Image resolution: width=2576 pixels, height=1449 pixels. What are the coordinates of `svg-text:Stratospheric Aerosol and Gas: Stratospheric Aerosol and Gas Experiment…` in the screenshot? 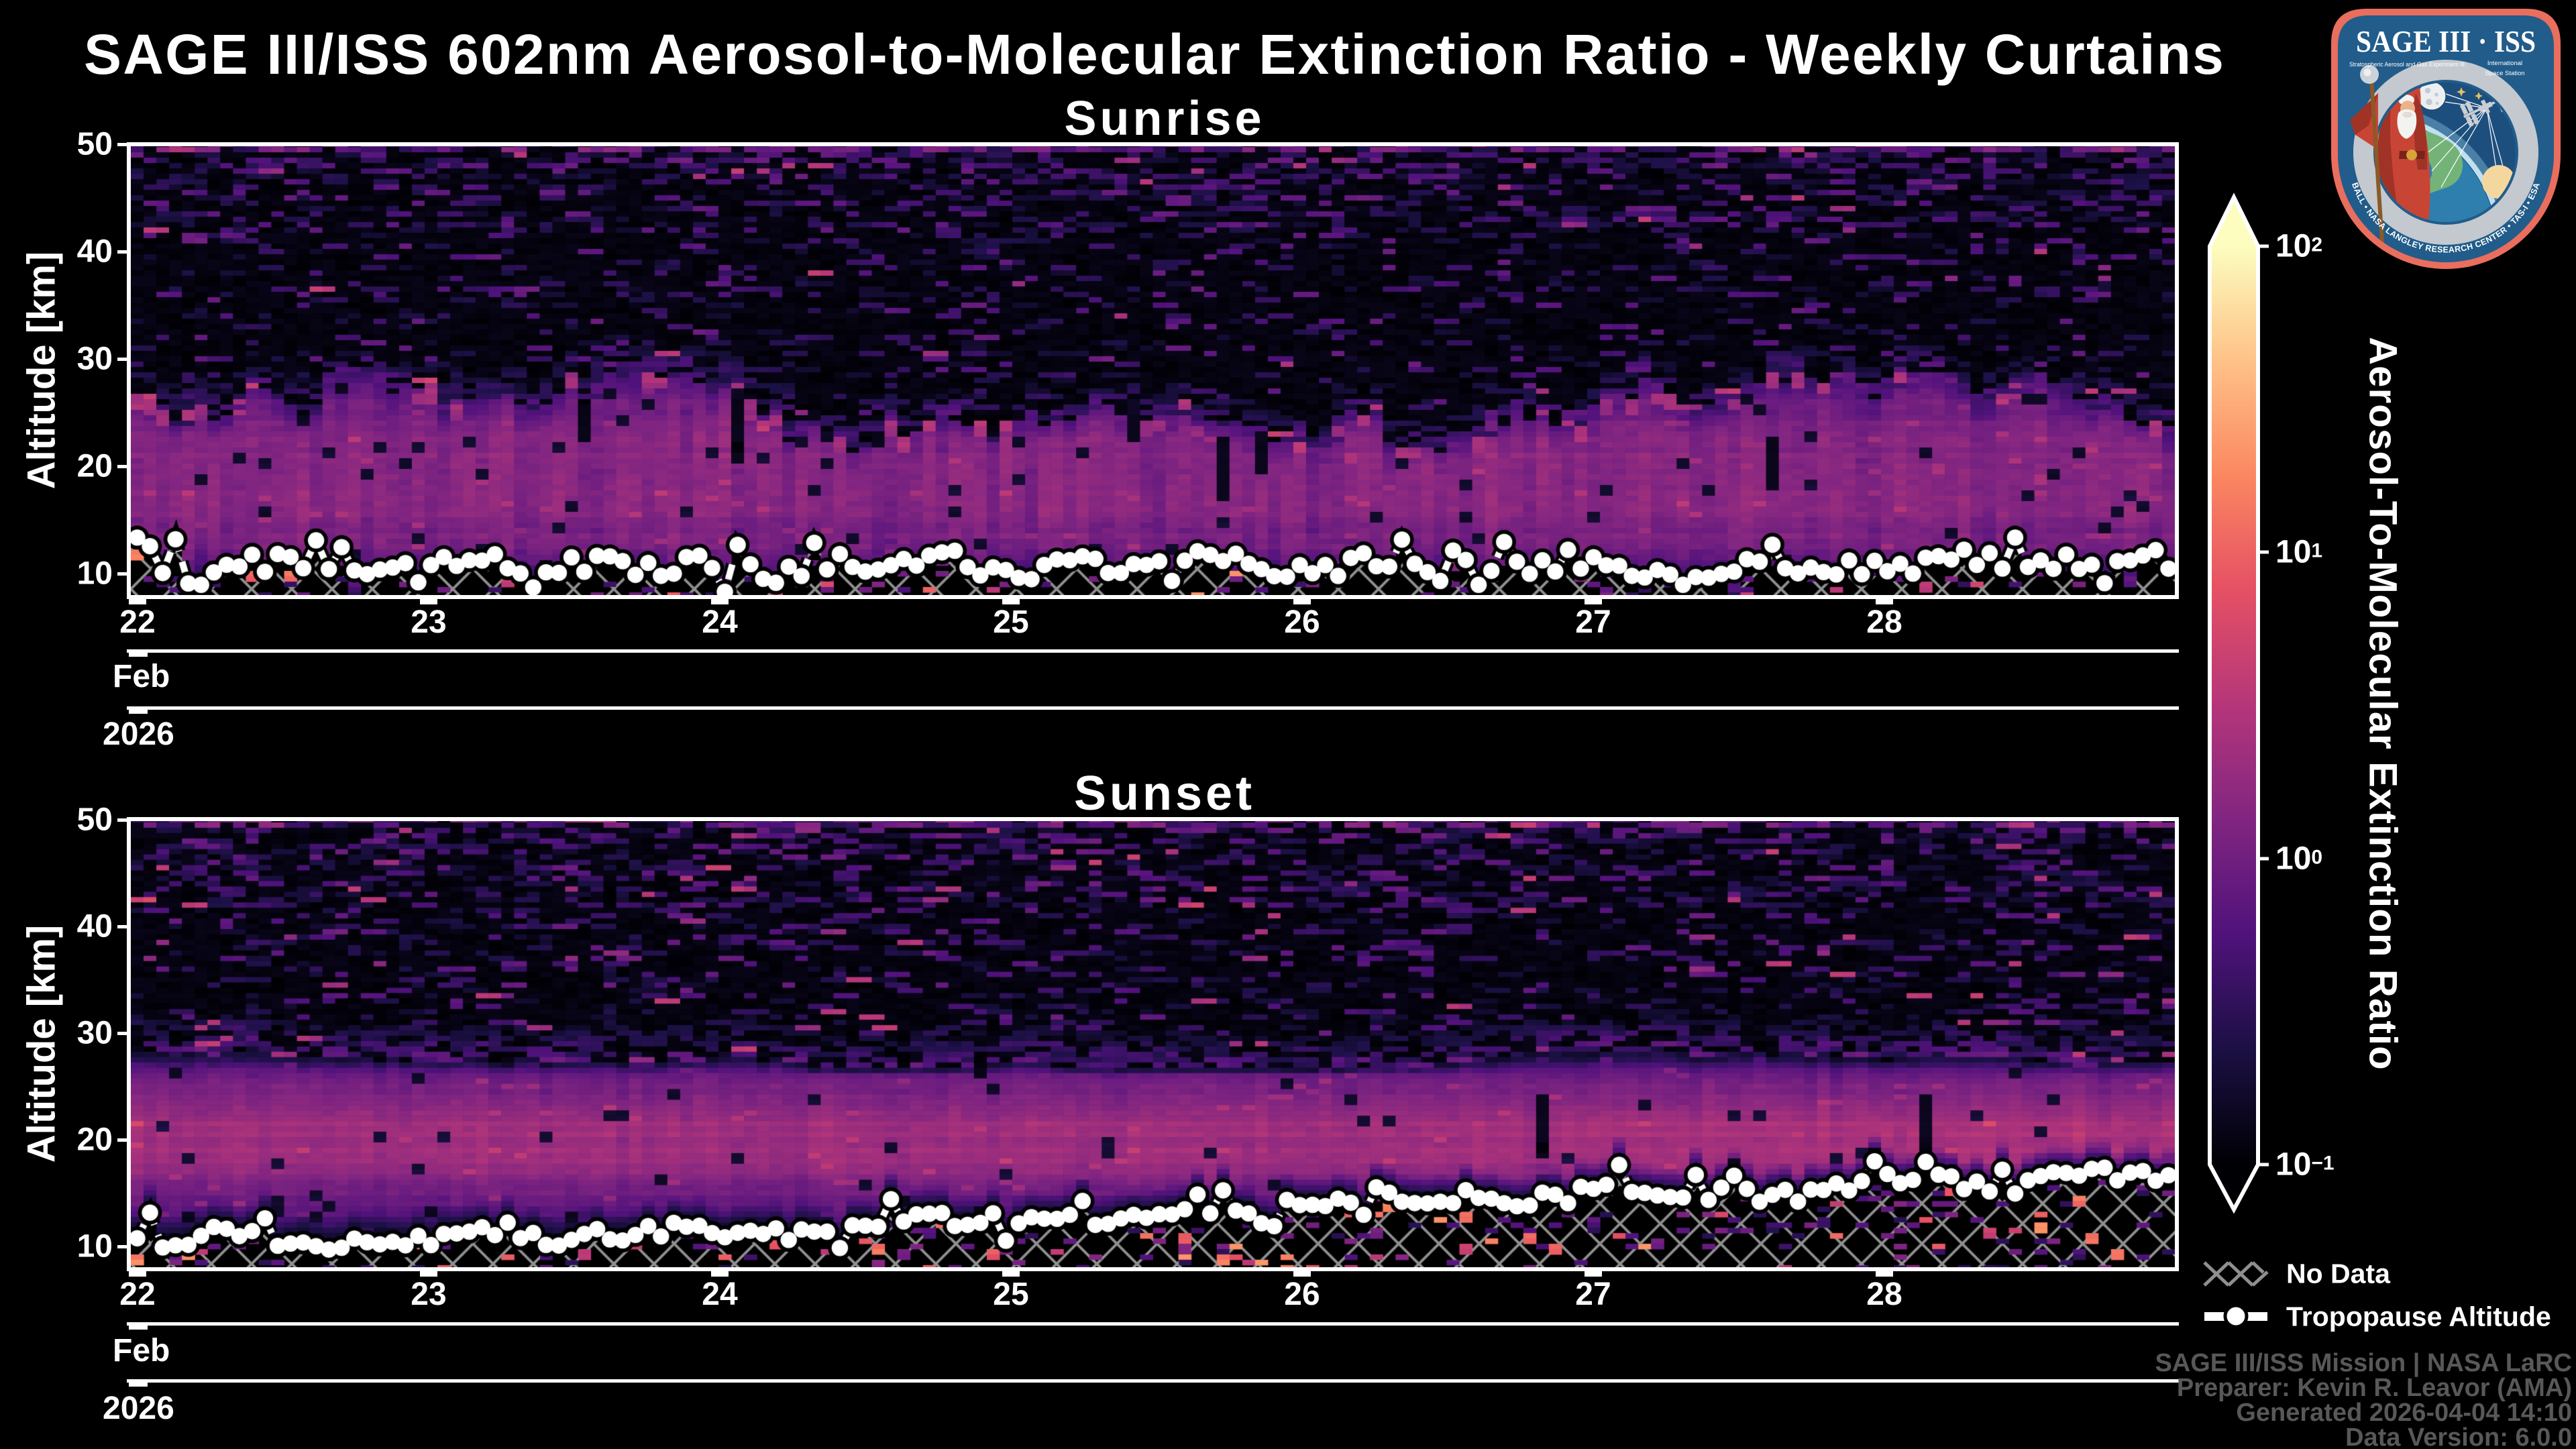 It's located at (2407, 64).